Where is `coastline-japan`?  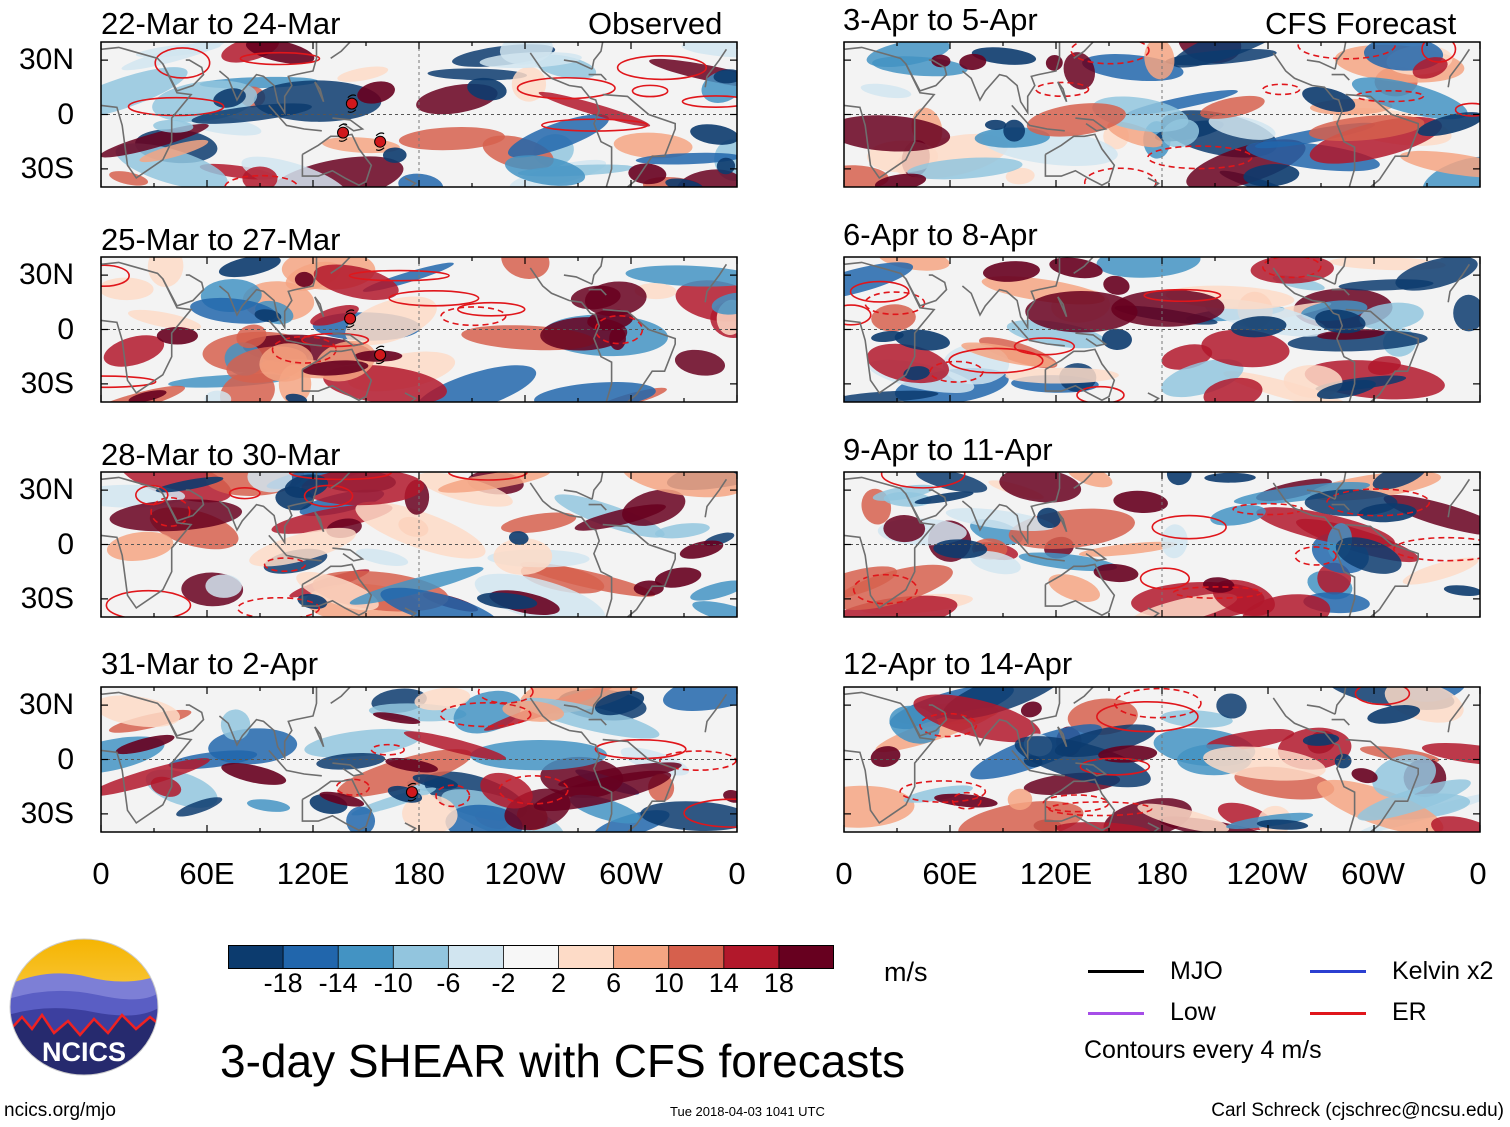
coastline-japan is located at coordinates (340, 480).